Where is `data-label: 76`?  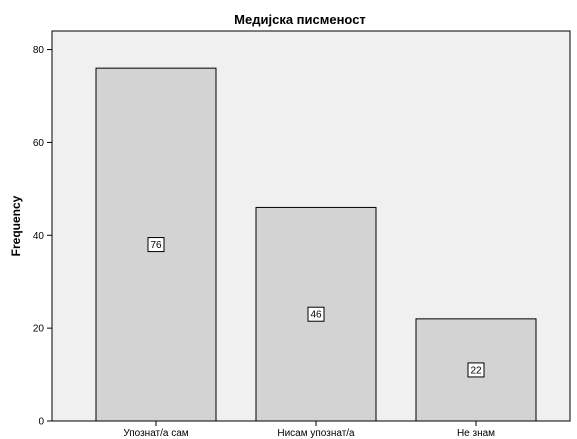
data-label: 76 is located at coordinates (156, 245).